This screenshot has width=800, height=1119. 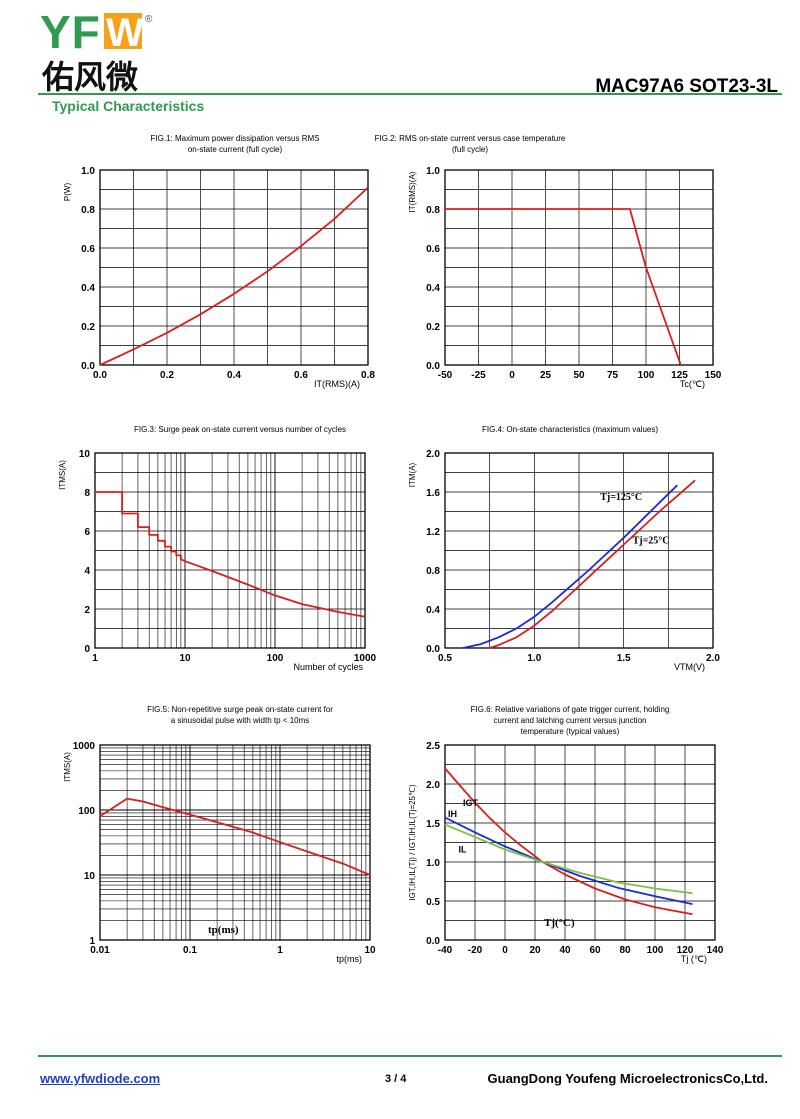 I want to click on logo-registered: ®, so click(x=149, y=19).